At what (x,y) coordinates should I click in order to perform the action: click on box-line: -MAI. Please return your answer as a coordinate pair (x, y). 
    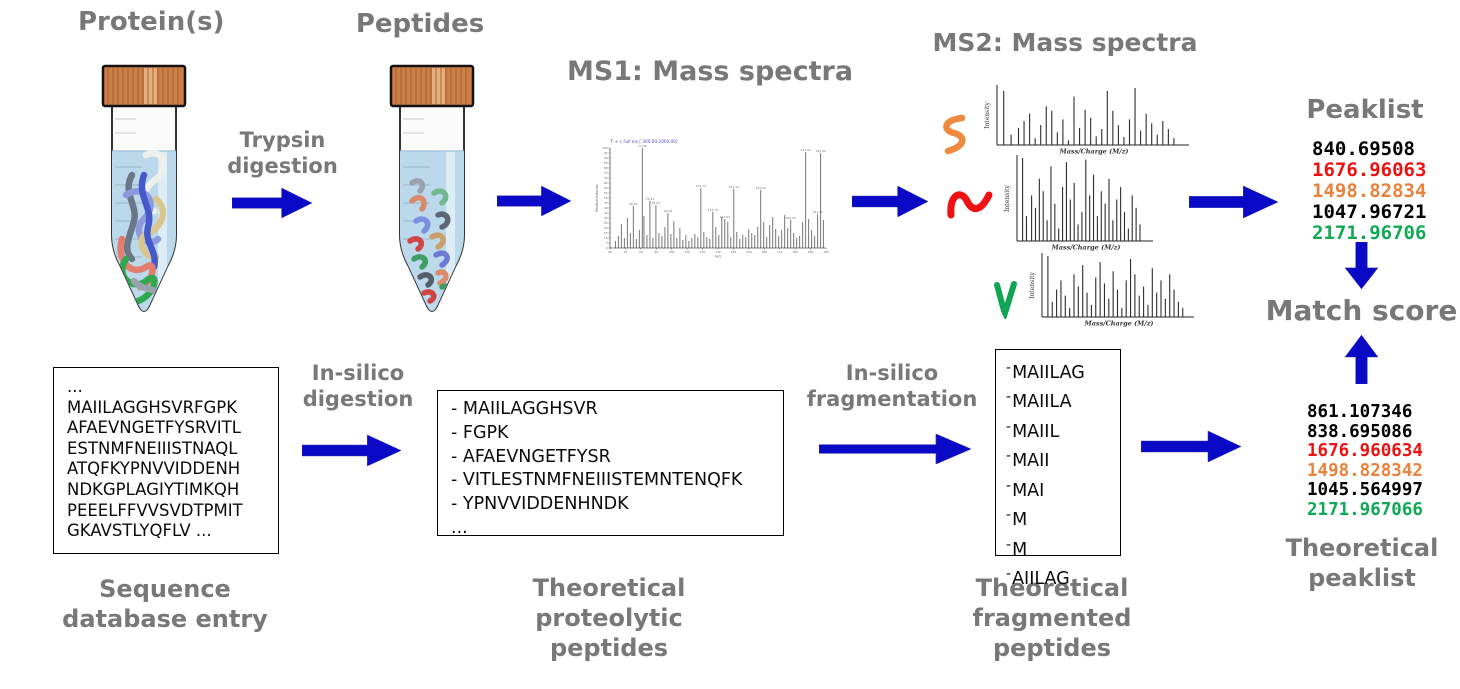
    Looking at the image, I should click on (1025, 489).